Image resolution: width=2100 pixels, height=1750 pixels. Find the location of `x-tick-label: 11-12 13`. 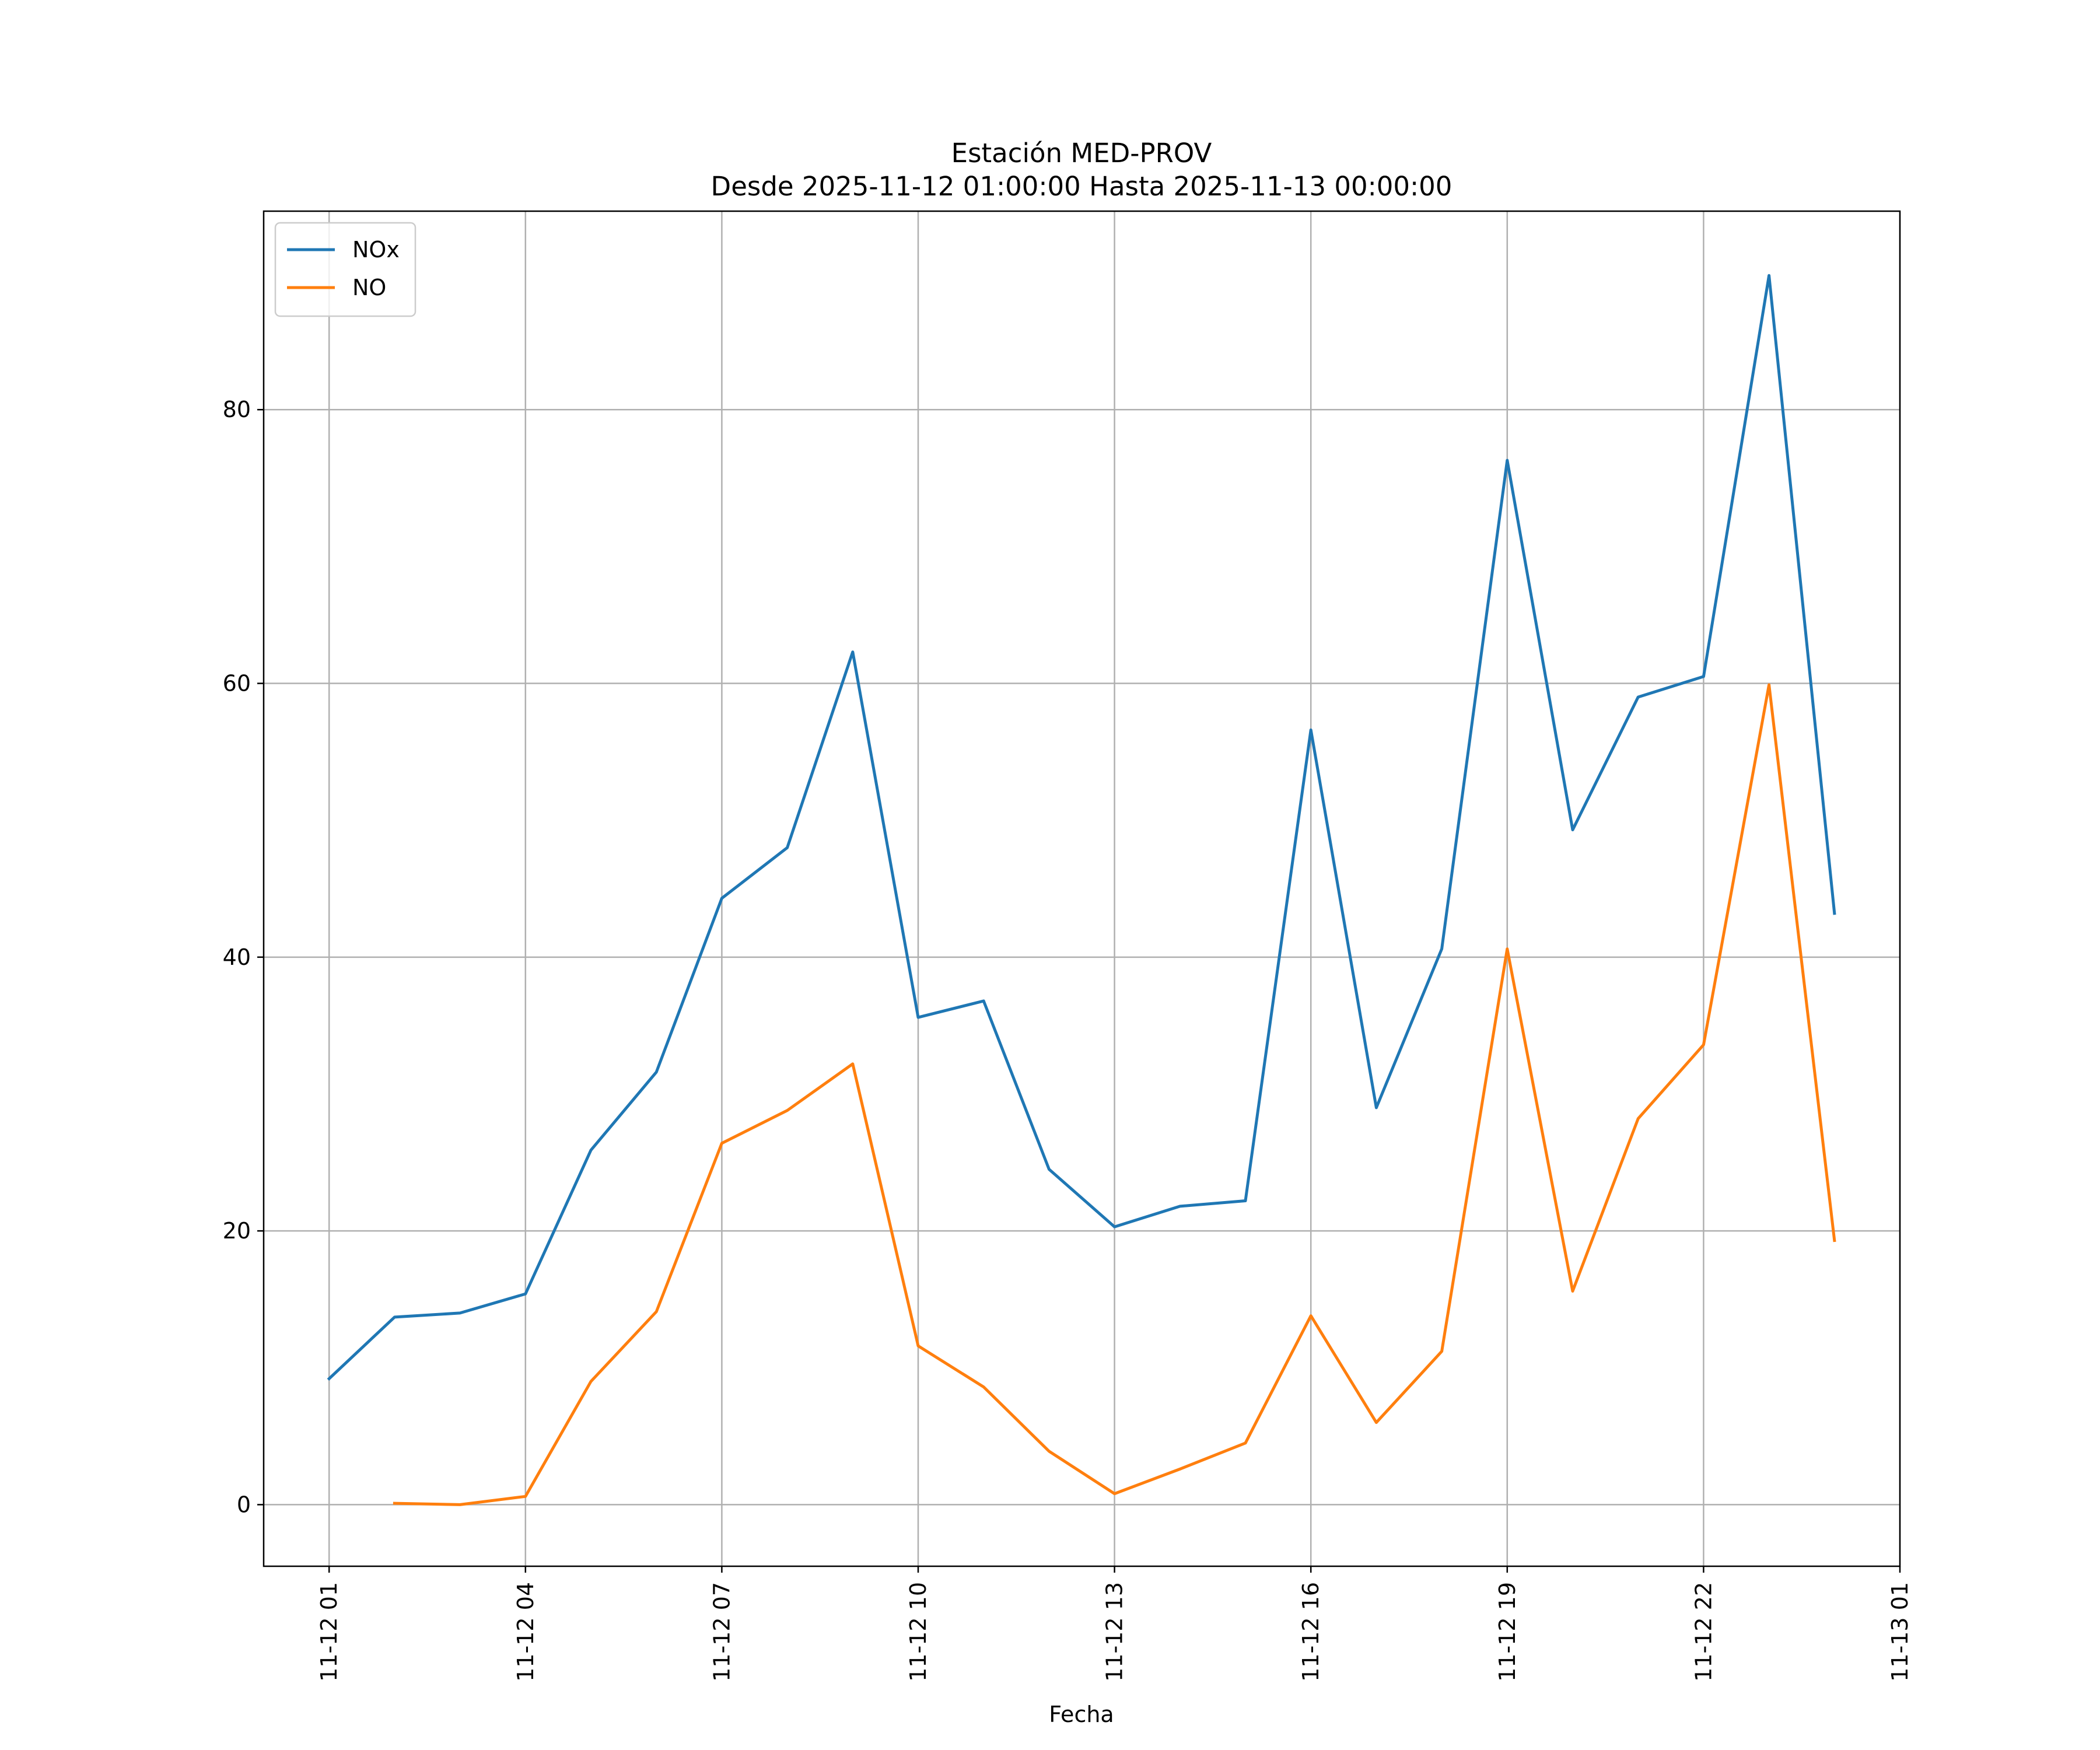

x-tick-label: 11-12 13 is located at coordinates (1115, 1632).